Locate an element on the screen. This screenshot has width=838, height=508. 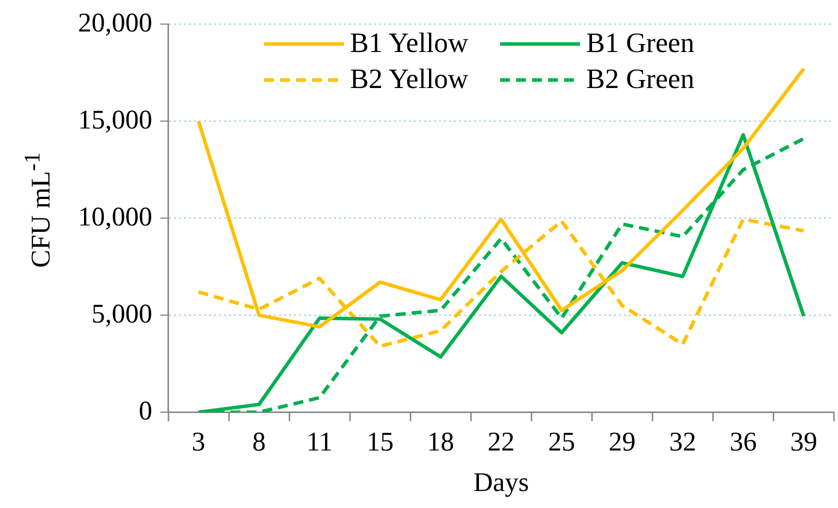
y-tick-label: 15,000 is located at coordinates (115, 119).